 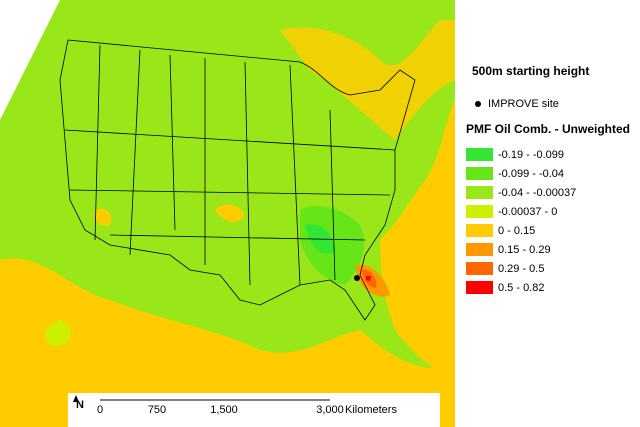 What do you see at coordinates (530, 71) in the screenshot?
I see `map-title: 500m starting height` at bounding box center [530, 71].